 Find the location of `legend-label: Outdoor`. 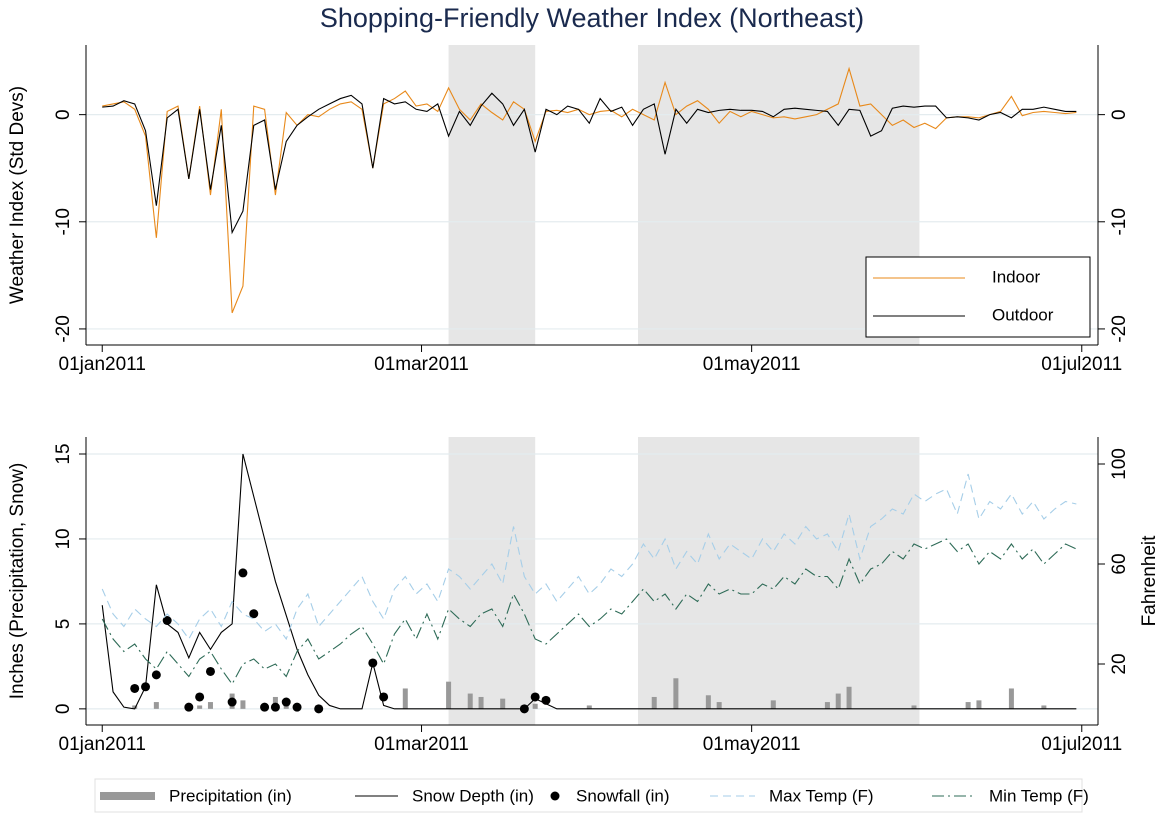

legend-label: Outdoor is located at coordinates (1023, 314).